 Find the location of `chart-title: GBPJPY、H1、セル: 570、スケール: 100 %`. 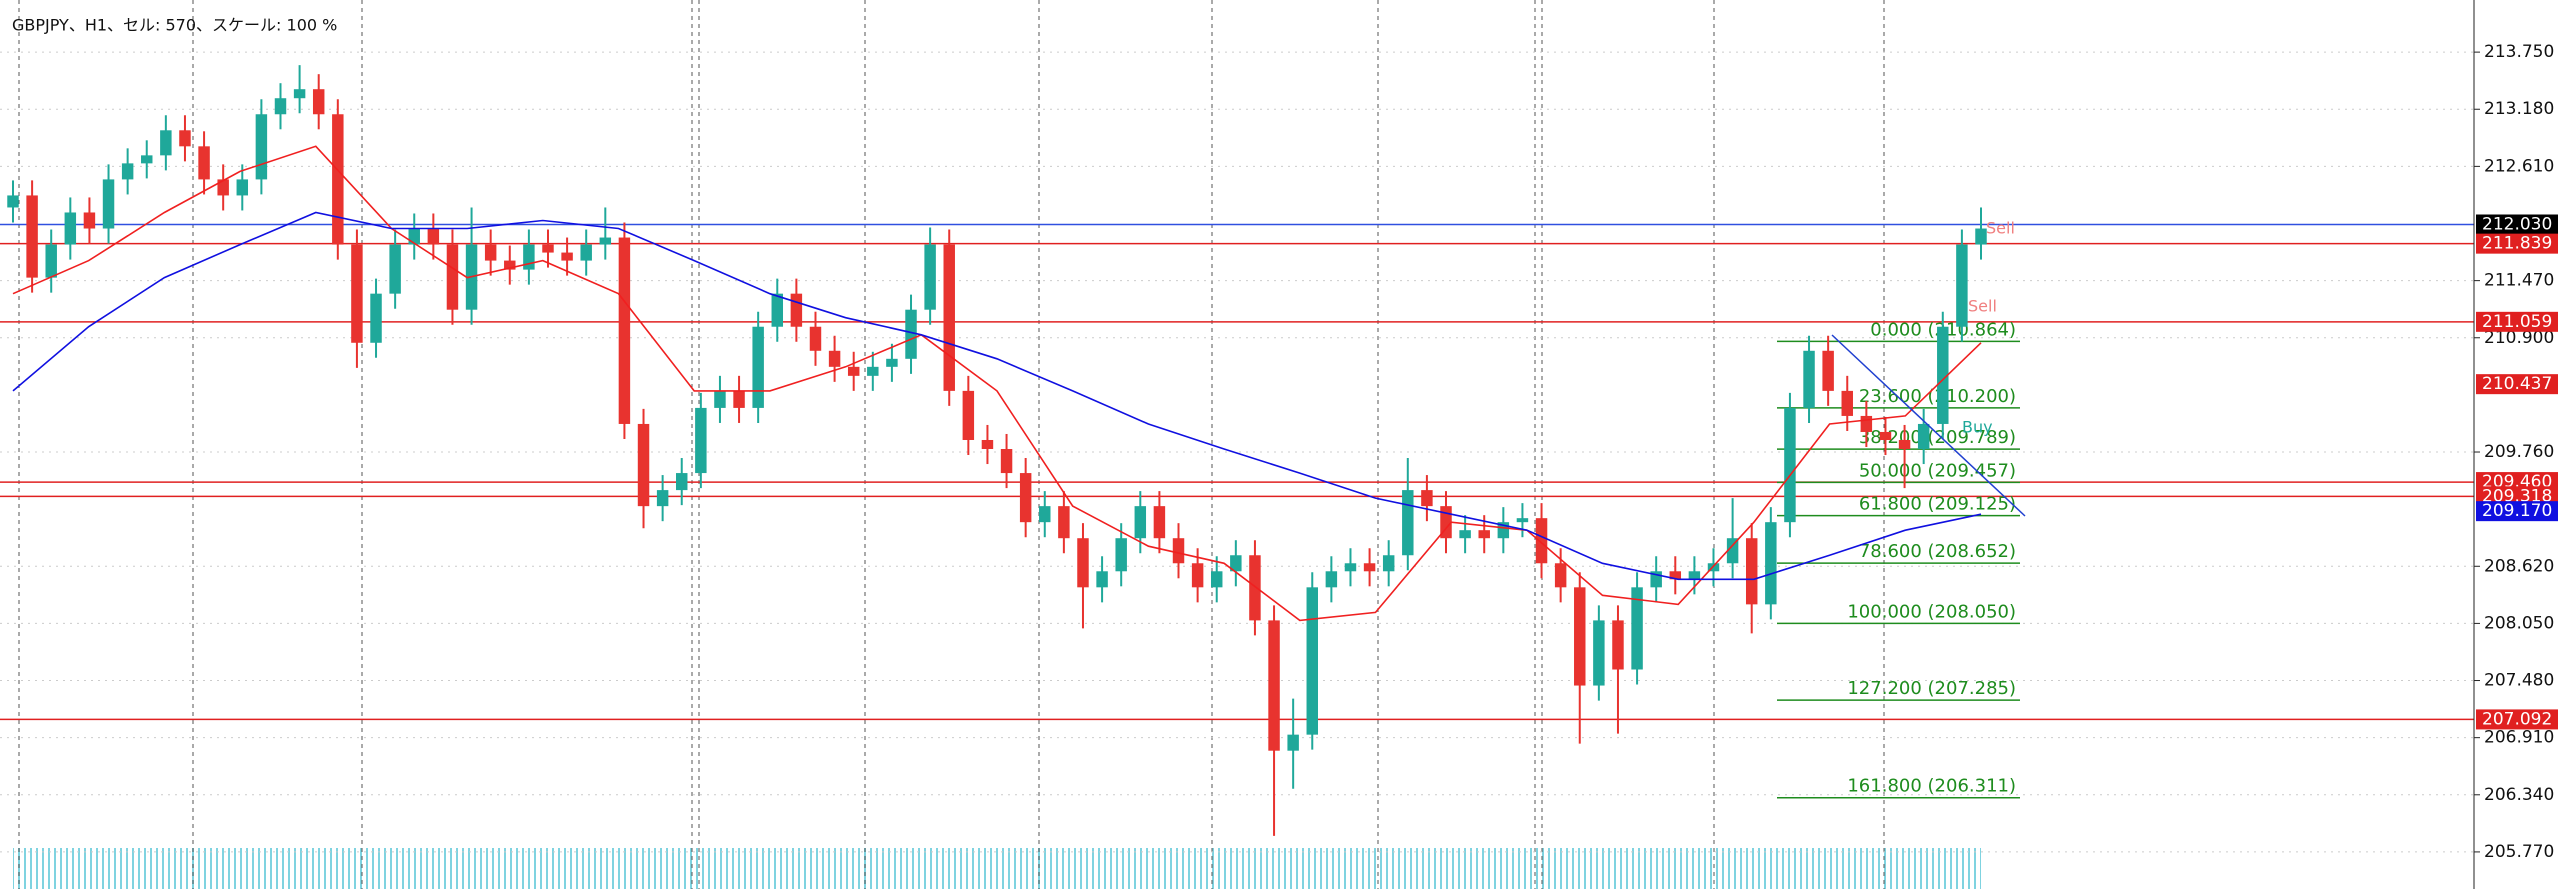

chart-title: GBPJPY、H1、セル: 570、スケール: 100 % is located at coordinates (174, 25).